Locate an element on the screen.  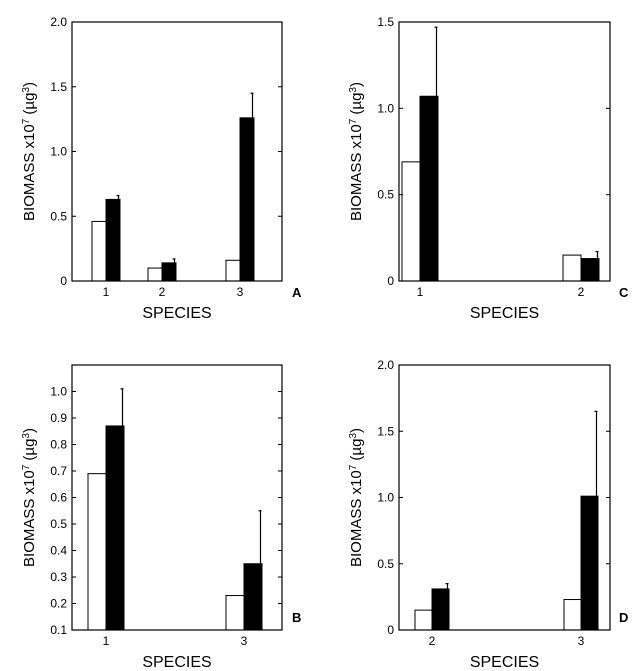
y-tick-label: 0.4 is located at coordinates (58, 551).